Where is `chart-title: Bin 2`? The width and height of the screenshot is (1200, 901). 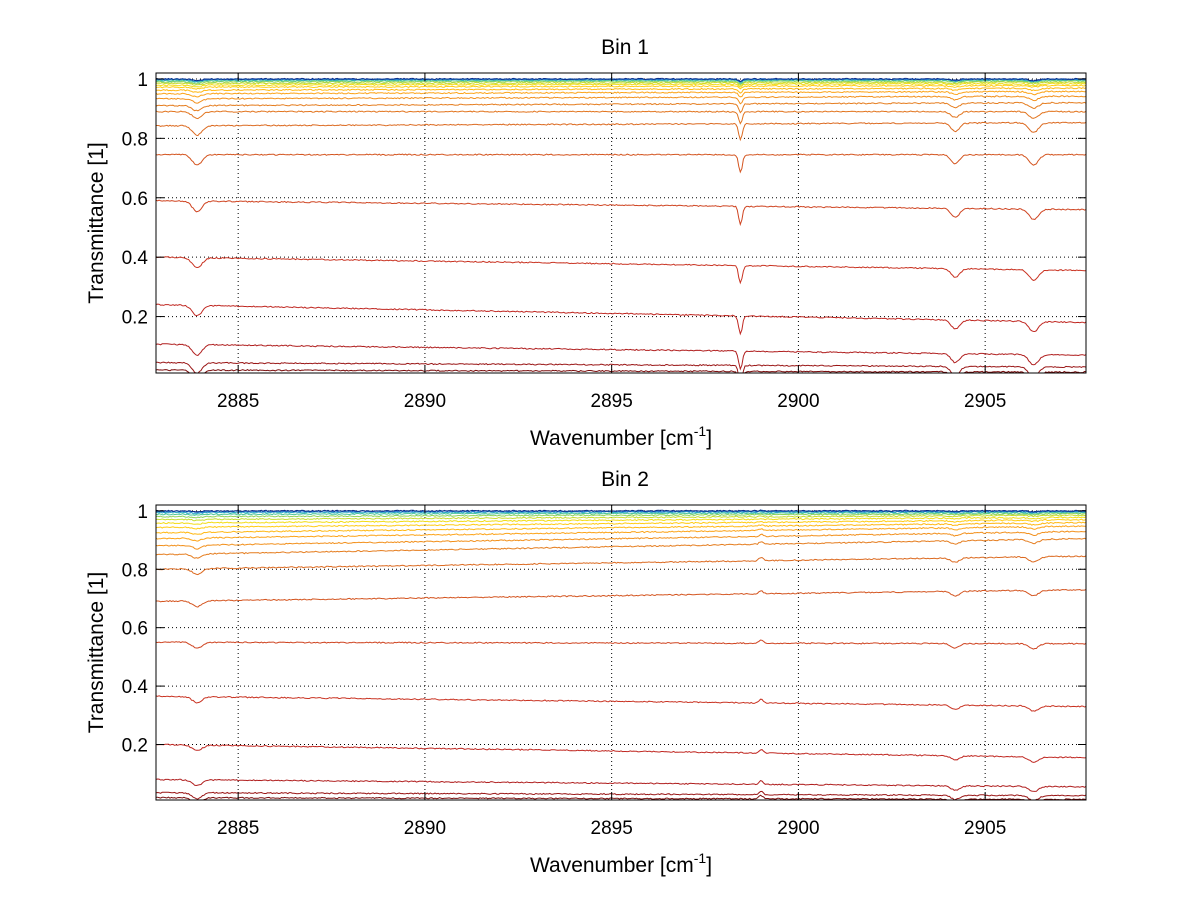
chart-title: Bin 2 is located at coordinates (625, 479).